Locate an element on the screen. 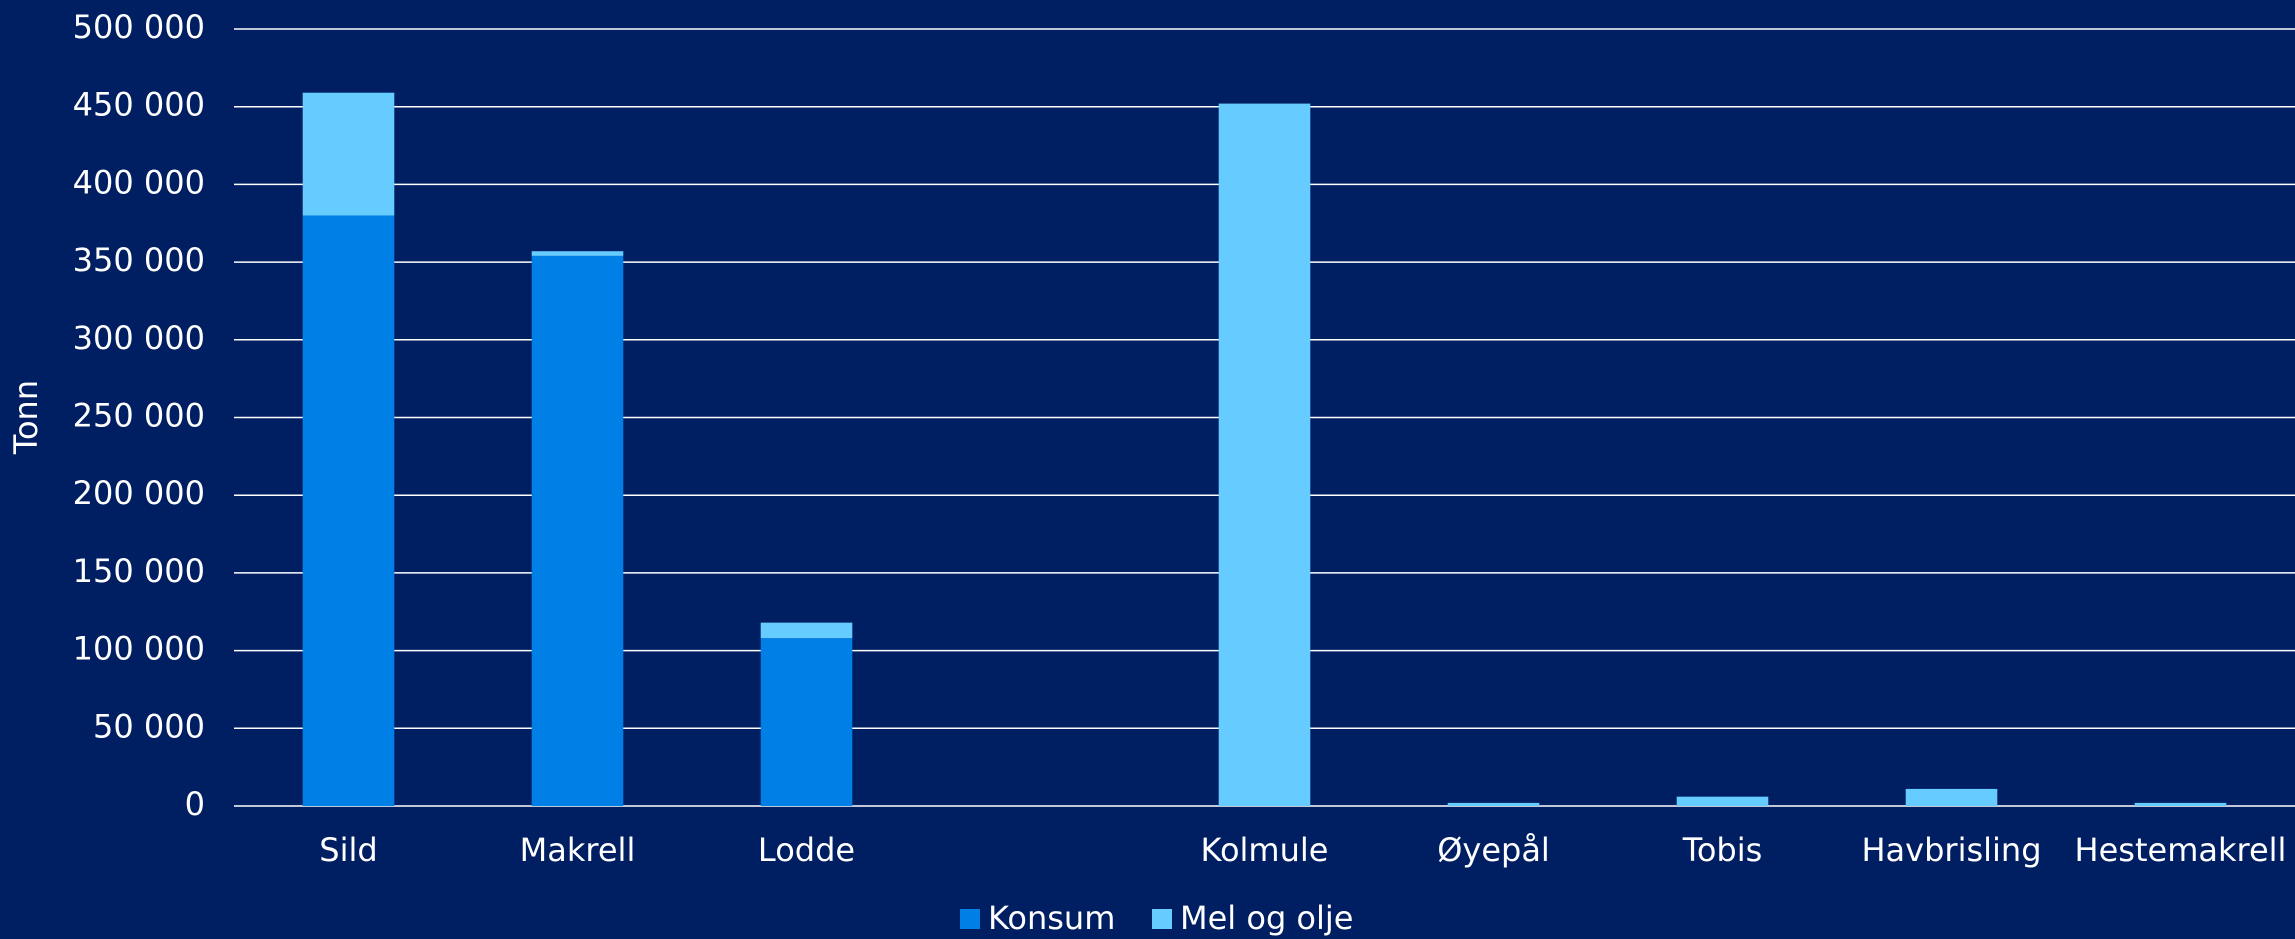  x-tick-label: Kolmule is located at coordinates (1265, 850).